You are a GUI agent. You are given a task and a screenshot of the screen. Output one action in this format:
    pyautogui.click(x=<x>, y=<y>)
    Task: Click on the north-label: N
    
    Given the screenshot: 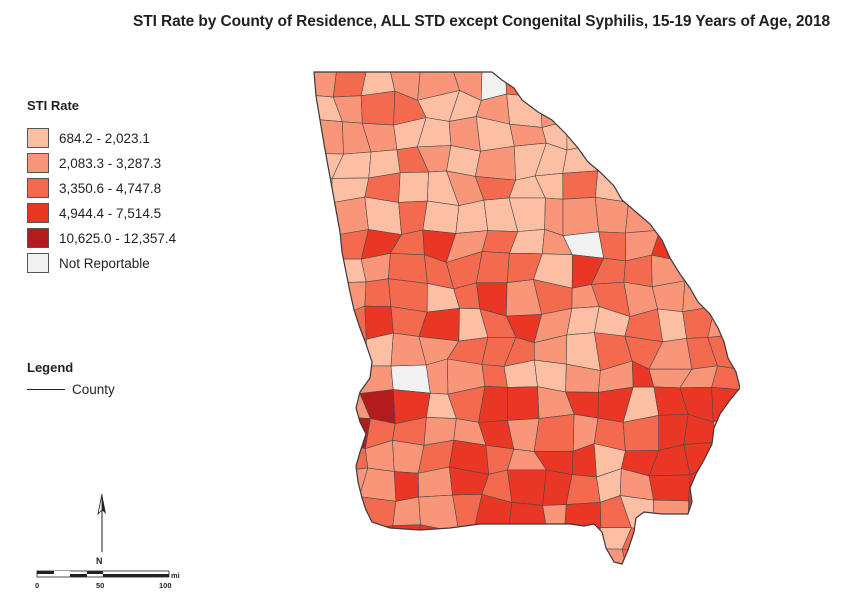 What is the action you would take?
    pyautogui.click(x=99, y=561)
    